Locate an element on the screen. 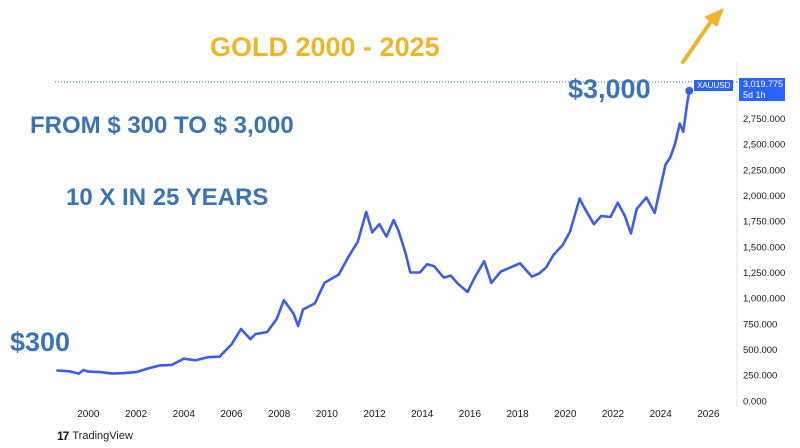  last-price-value: 3,019.775 is located at coordinates (763, 84).